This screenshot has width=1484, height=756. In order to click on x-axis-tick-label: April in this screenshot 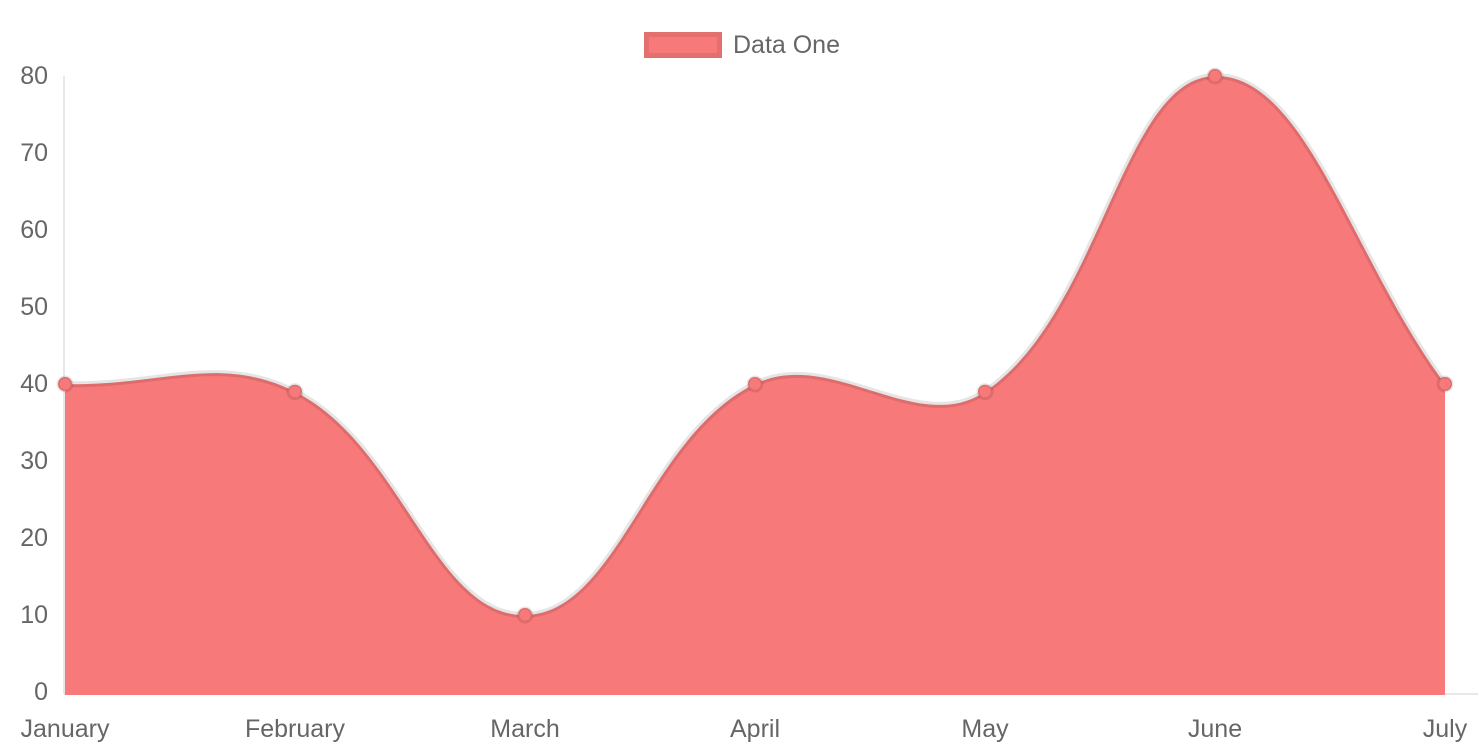, I will do `click(755, 729)`.